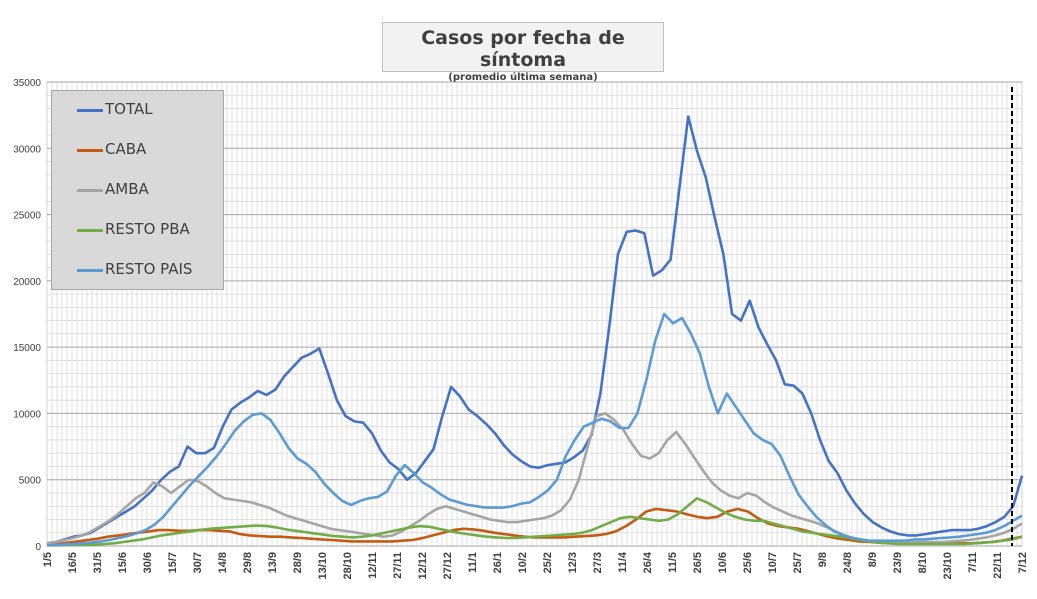 The image size is (1037, 599). What do you see at coordinates (523, 562) in the screenshot?
I see `x-tick-label: 10/2` at bounding box center [523, 562].